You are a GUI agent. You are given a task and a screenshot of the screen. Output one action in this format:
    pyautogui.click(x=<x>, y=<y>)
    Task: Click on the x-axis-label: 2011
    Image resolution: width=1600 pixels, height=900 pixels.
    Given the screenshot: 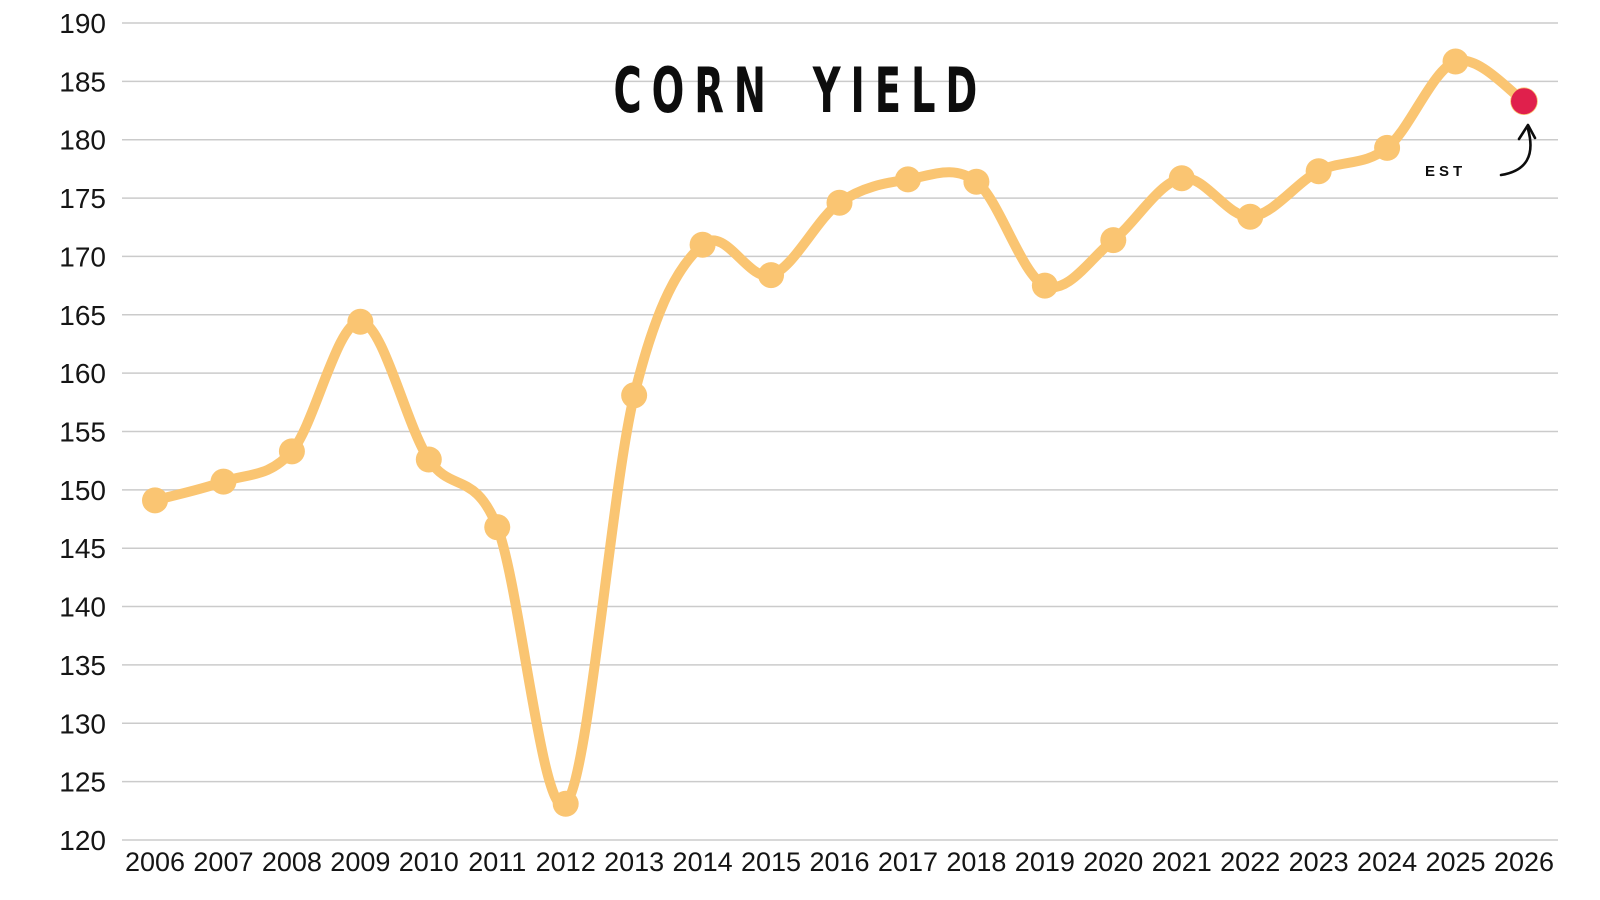 What is the action you would take?
    pyautogui.click(x=497, y=862)
    